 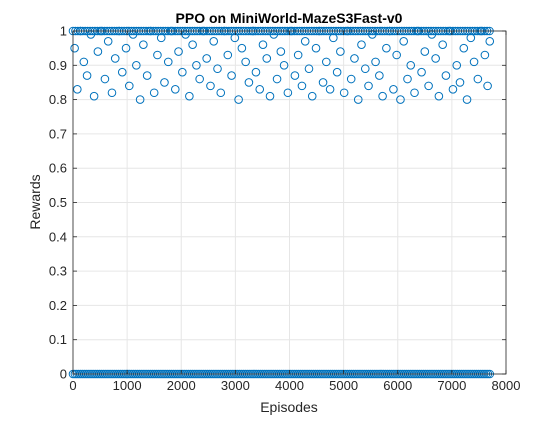 What do you see at coordinates (235, 385) in the screenshot?
I see `x-tick-label: 3000` at bounding box center [235, 385].